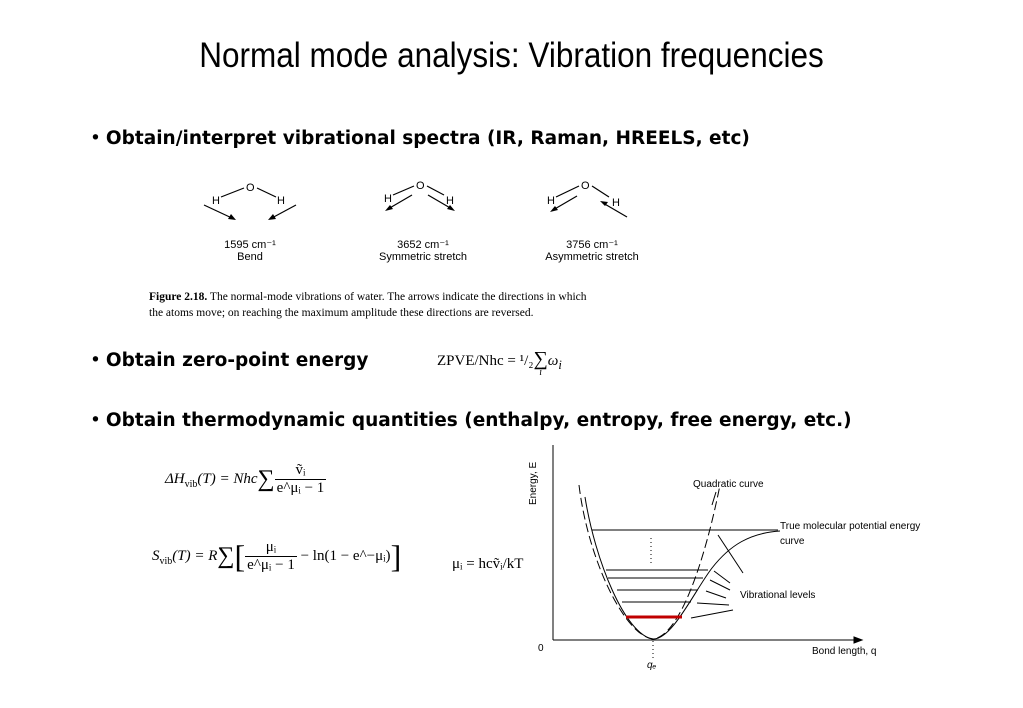 This screenshot has height=708, width=1023. Describe the element at coordinates (778, 595) in the screenshot. I see `vibrational-levels-label: Vibrational levels` at that location.